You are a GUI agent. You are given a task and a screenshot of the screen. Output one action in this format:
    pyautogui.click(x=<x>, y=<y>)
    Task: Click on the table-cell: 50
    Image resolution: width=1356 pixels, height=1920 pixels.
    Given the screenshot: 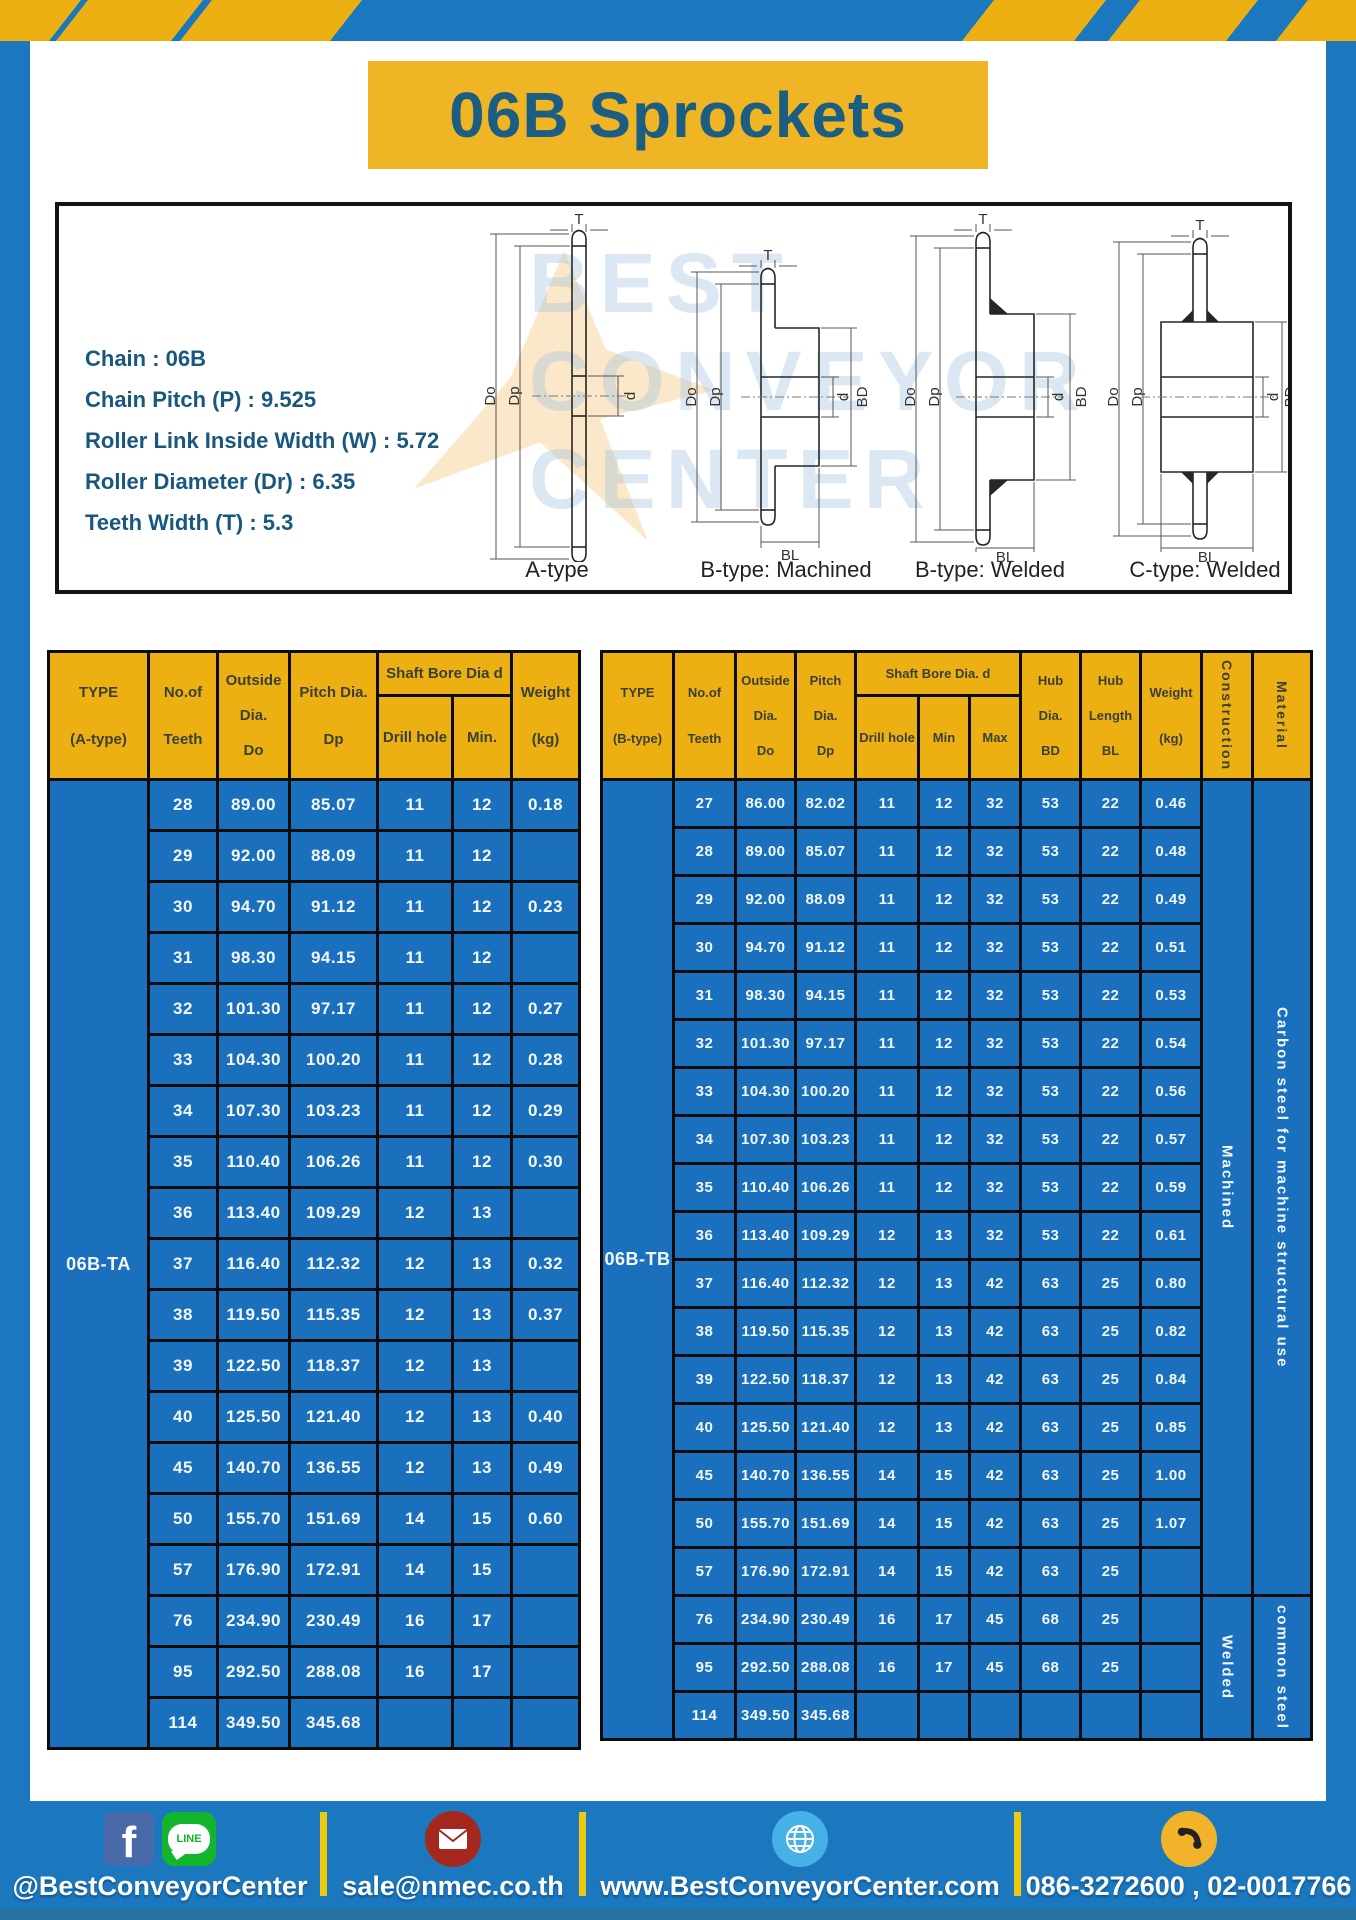 What is the action you would take?
    pyautogui.click(x=183, y=1519)
    